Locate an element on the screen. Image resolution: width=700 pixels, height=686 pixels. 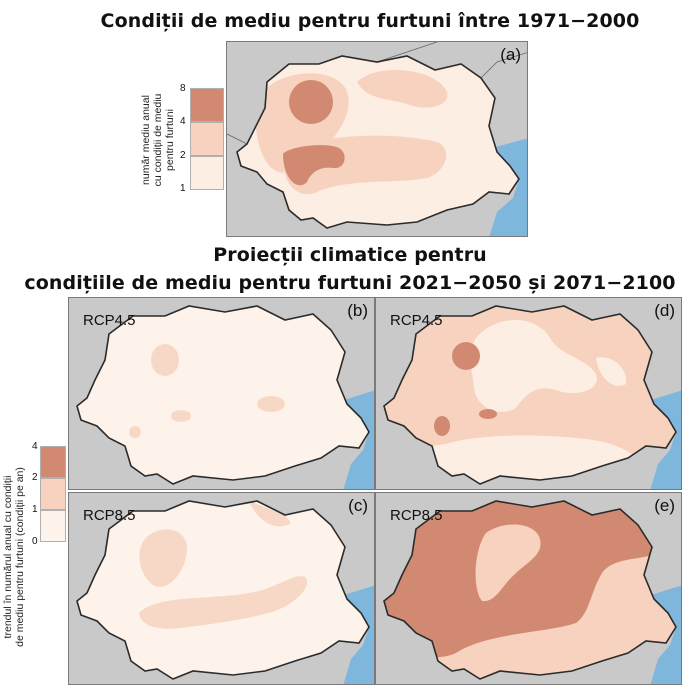
legend-tick: 0 is located at coordinates (35, 541).